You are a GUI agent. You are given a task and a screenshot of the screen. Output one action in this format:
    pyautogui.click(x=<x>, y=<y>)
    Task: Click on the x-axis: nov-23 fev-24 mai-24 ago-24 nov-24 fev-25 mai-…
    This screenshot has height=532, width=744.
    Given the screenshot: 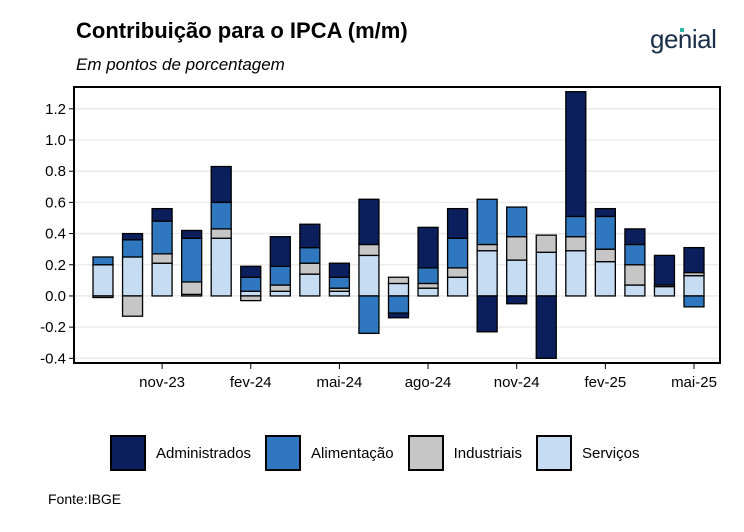 What is the action you would take?
    pyautogui.click(x=428, y=377)
    